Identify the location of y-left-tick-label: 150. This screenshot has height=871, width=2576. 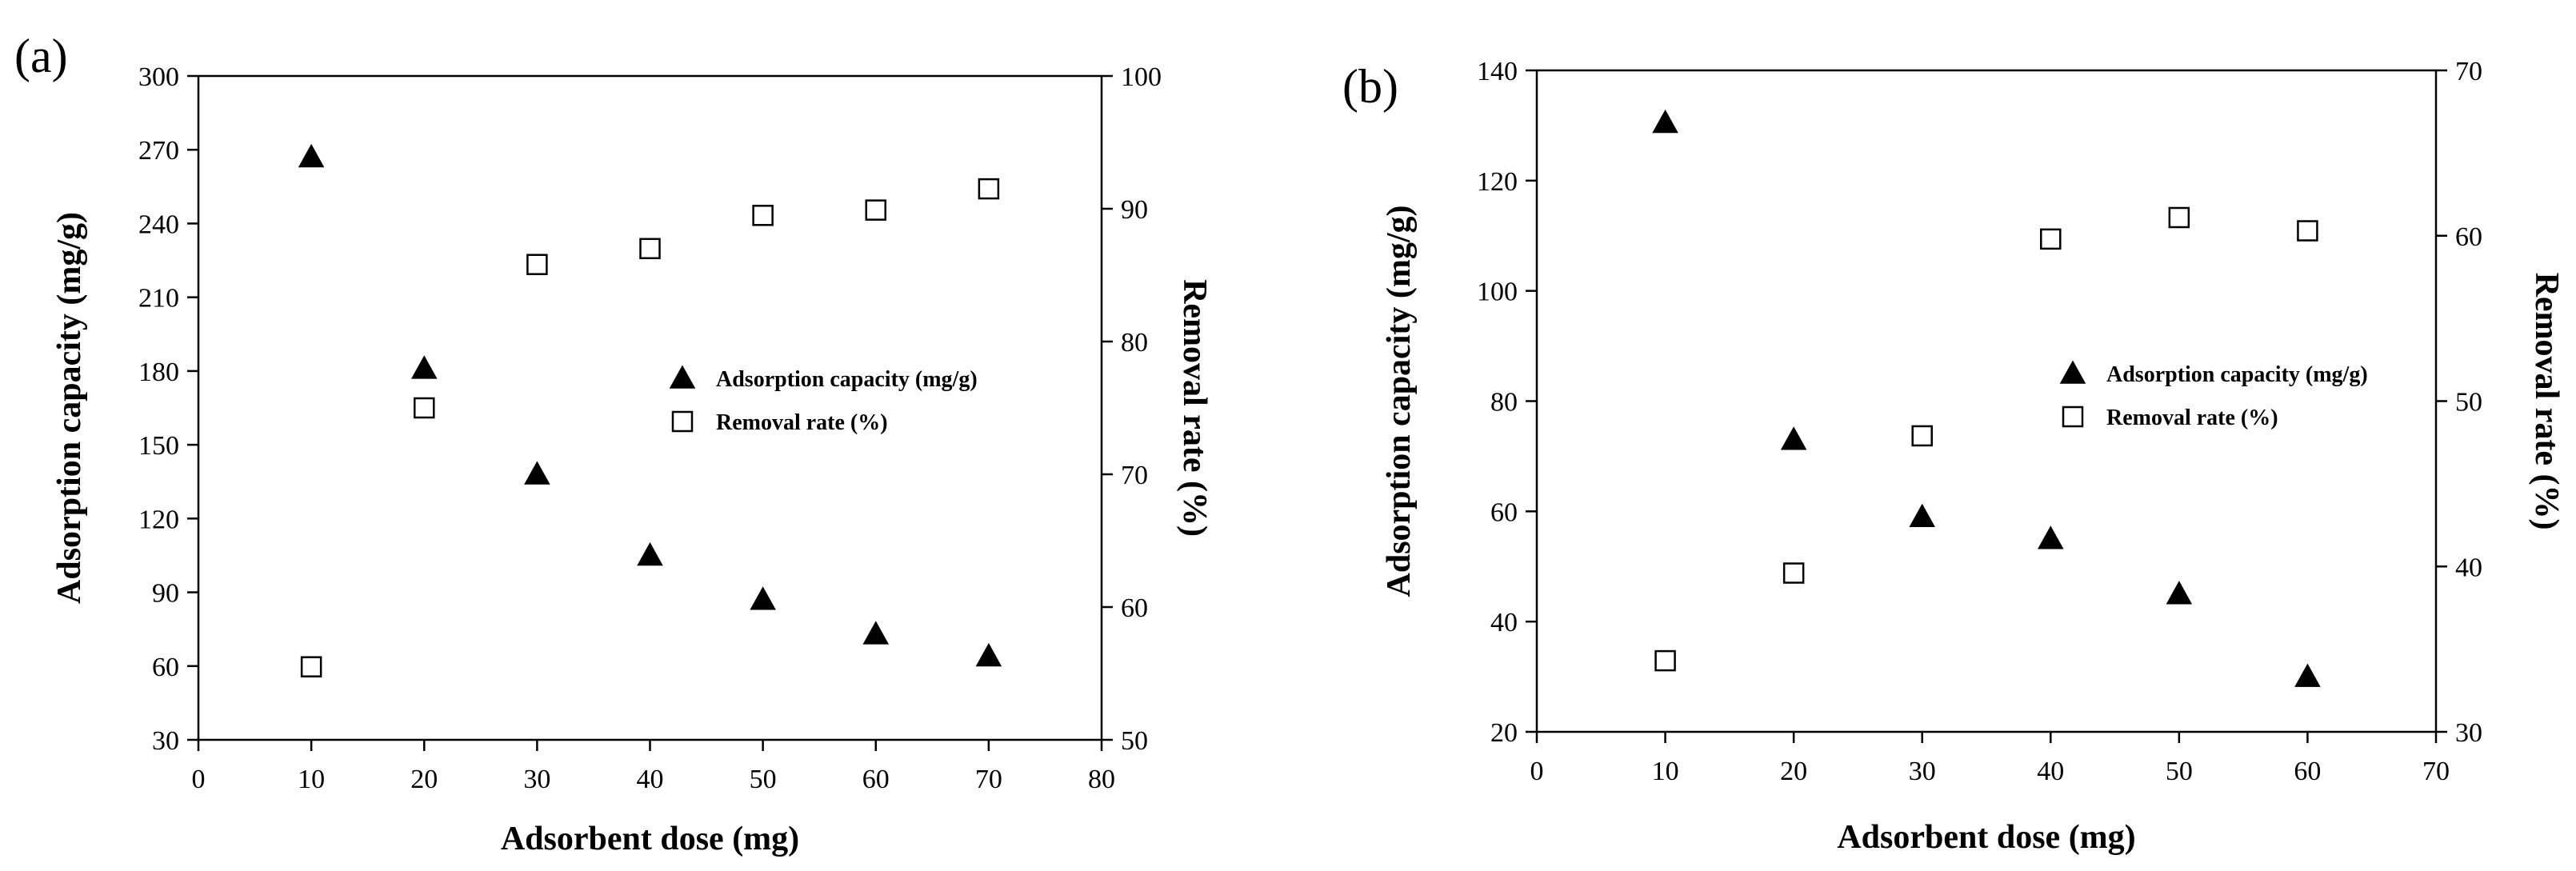
(158, 446).